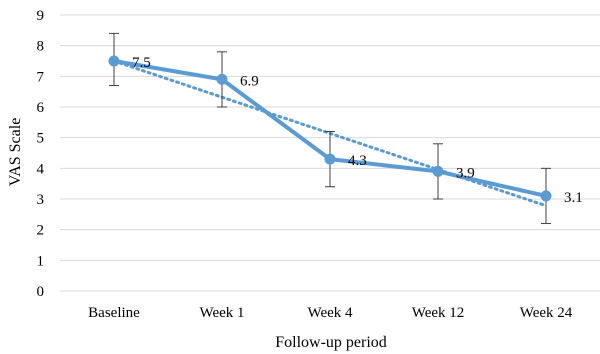 The width and height of the screenshot is (600, 354). What do you see at coordinates (331, 342) in the screenshot?
I see `x-axis-title: Follow-up period` at bounding box center [331, 342].